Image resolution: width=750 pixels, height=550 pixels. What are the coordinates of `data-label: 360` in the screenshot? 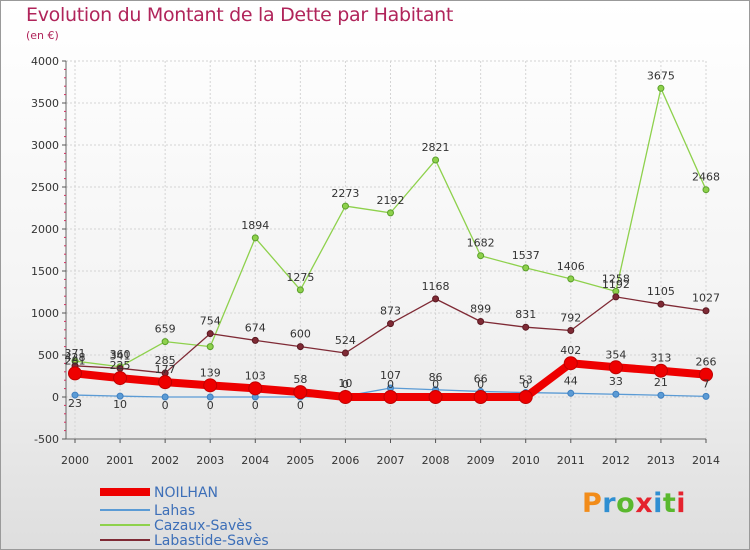 It's located at (120, 354).